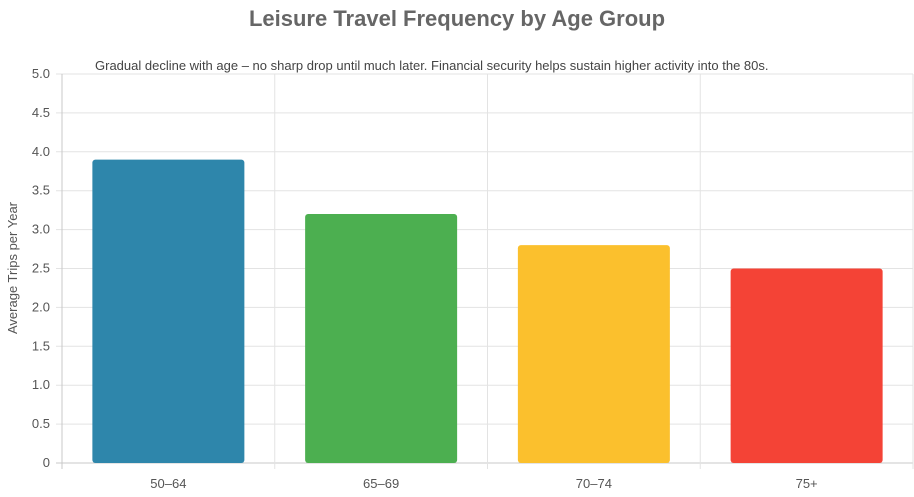 Image resolution: width=914 pixels, height=497 pixels. I want to click on chart-title: Leisure Travel Frequency by Age Group, so click(457, 18).